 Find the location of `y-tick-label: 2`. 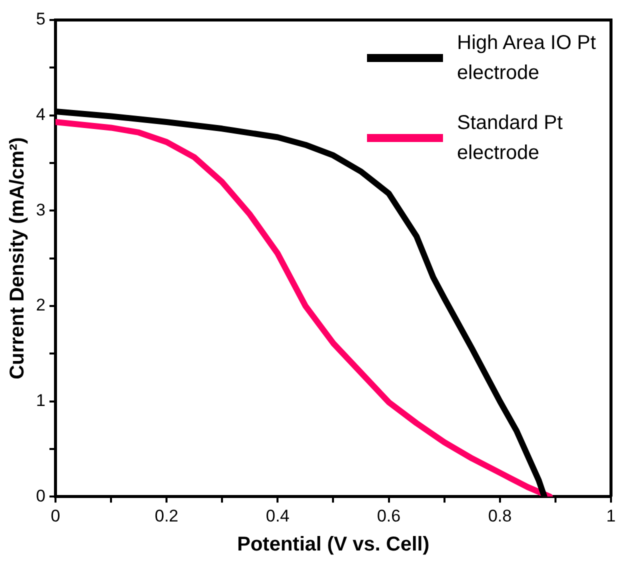

y-tick-label: 2 is located at coordinates (41, 305).